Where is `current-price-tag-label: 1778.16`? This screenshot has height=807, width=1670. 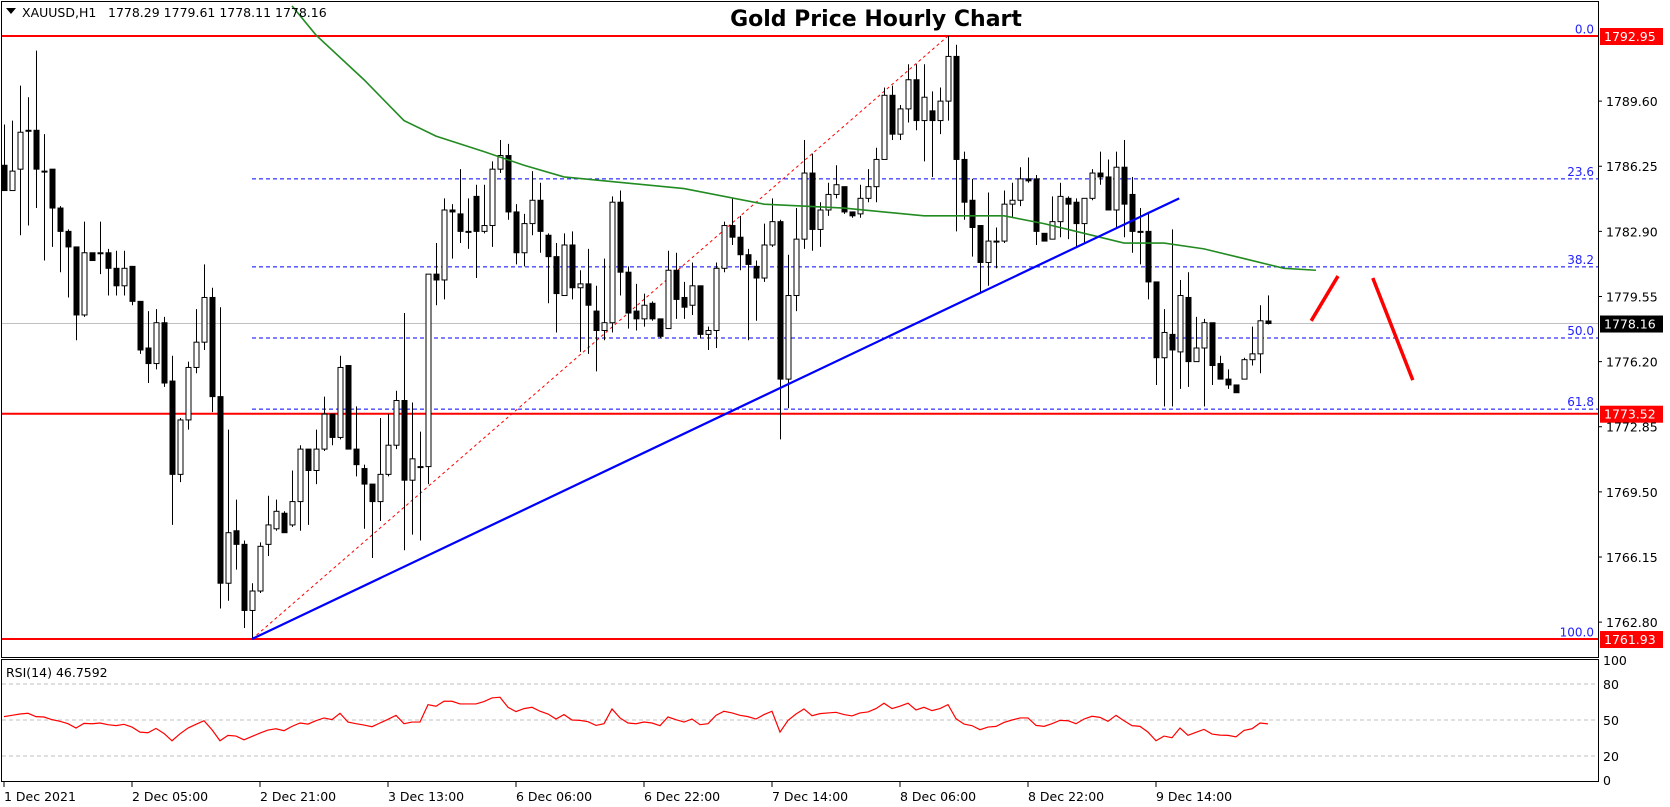
current-price-tag-label: 1778.16 is located at coordinates (1630, 324).